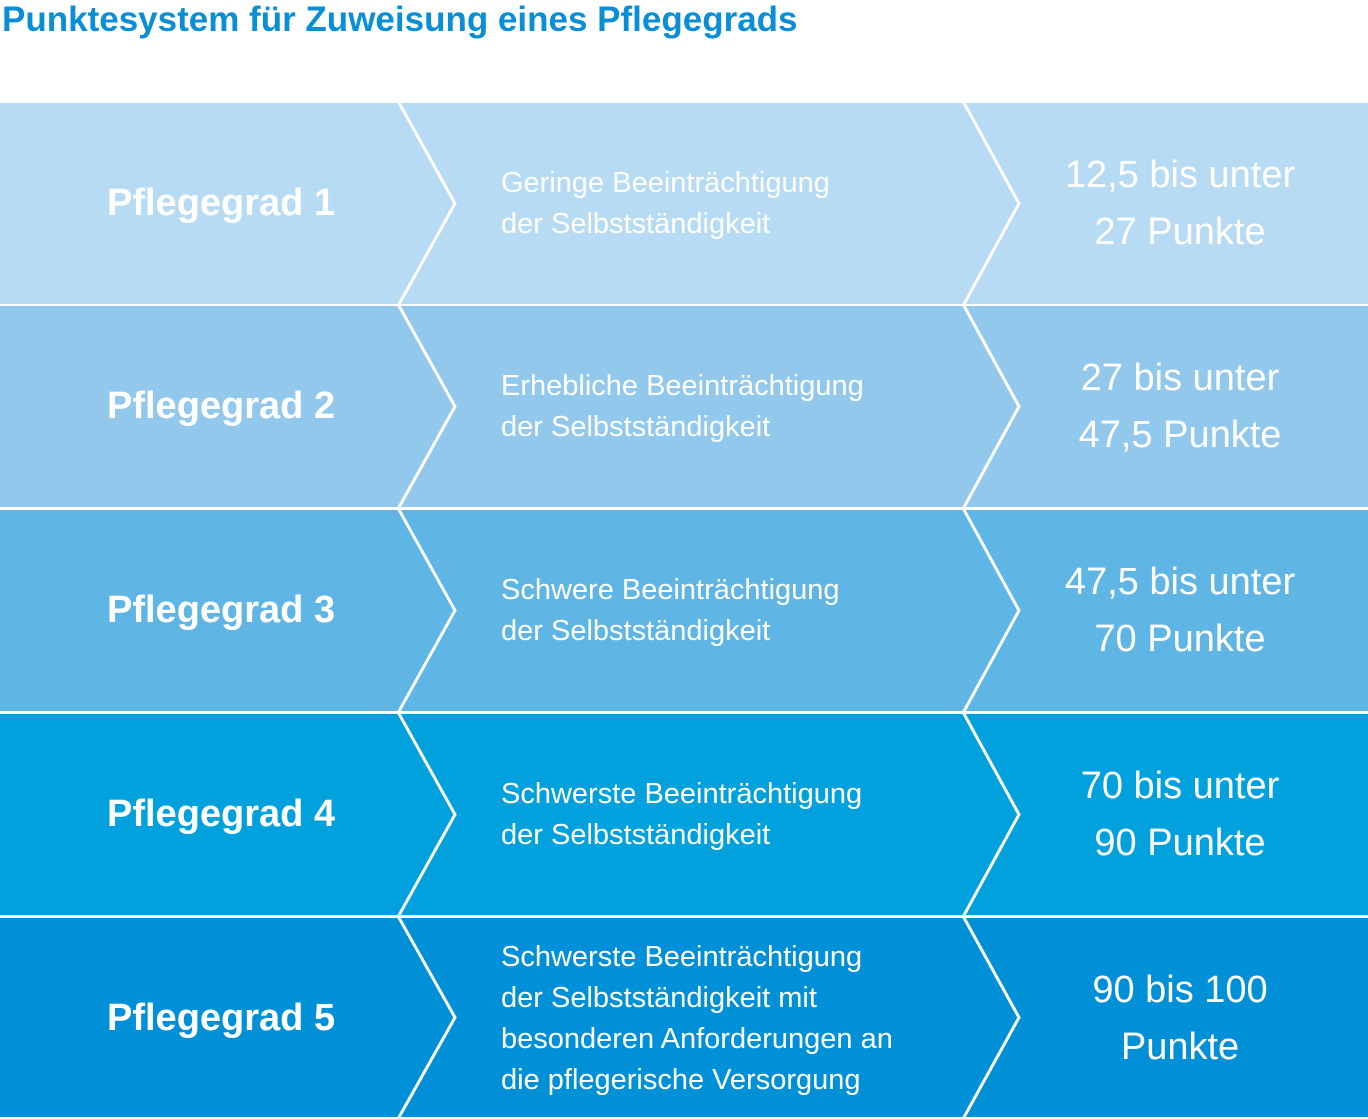  I want to click on description-line: Schwere Beeinträchtigung, so click(670, 589).